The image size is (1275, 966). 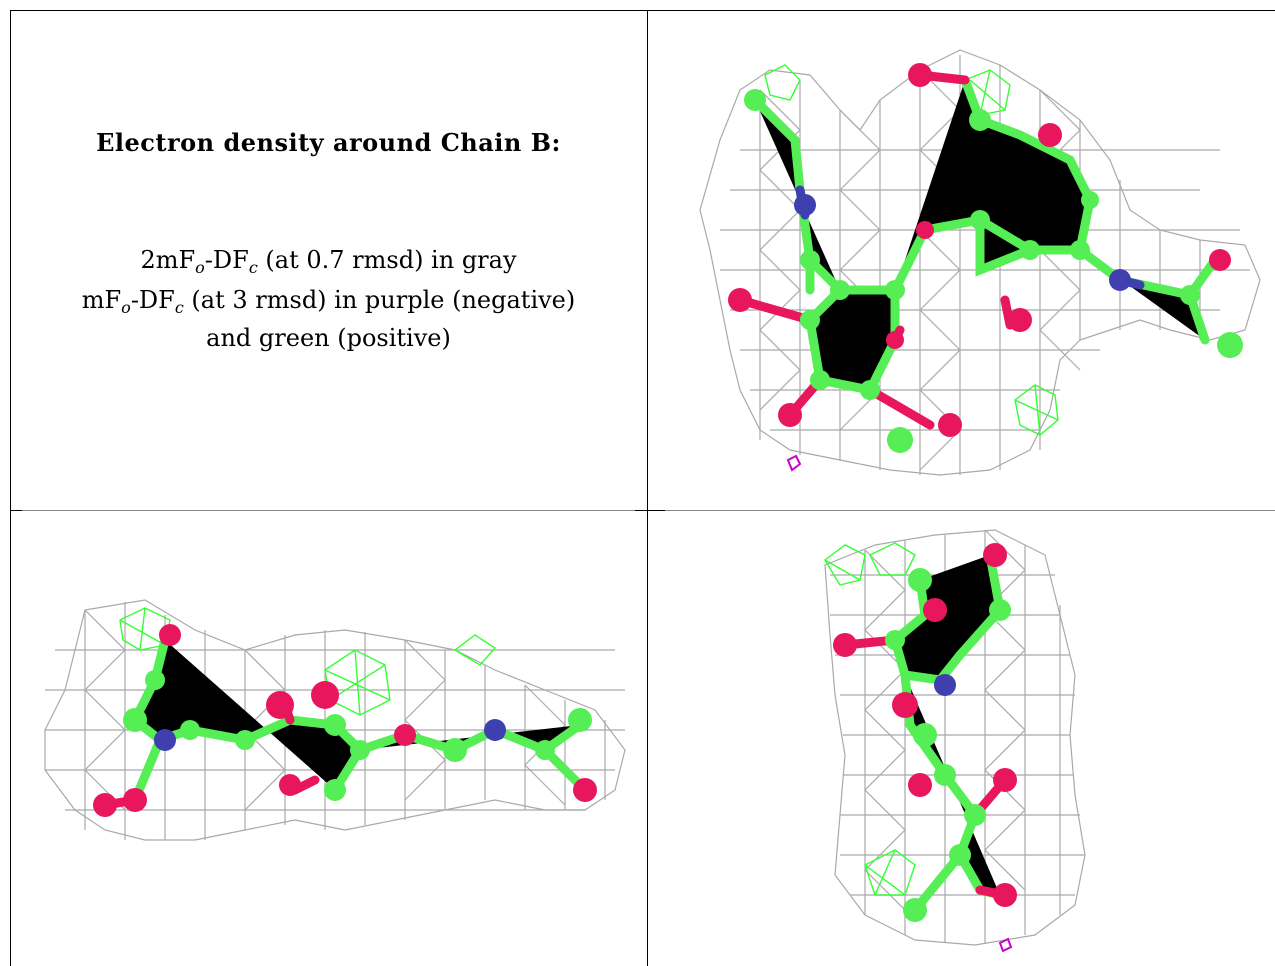 I want to click on caption-line-2mfo: 2mFo-DFc (at 0.7 rmsd) in gray, so click(x=328, y=261).